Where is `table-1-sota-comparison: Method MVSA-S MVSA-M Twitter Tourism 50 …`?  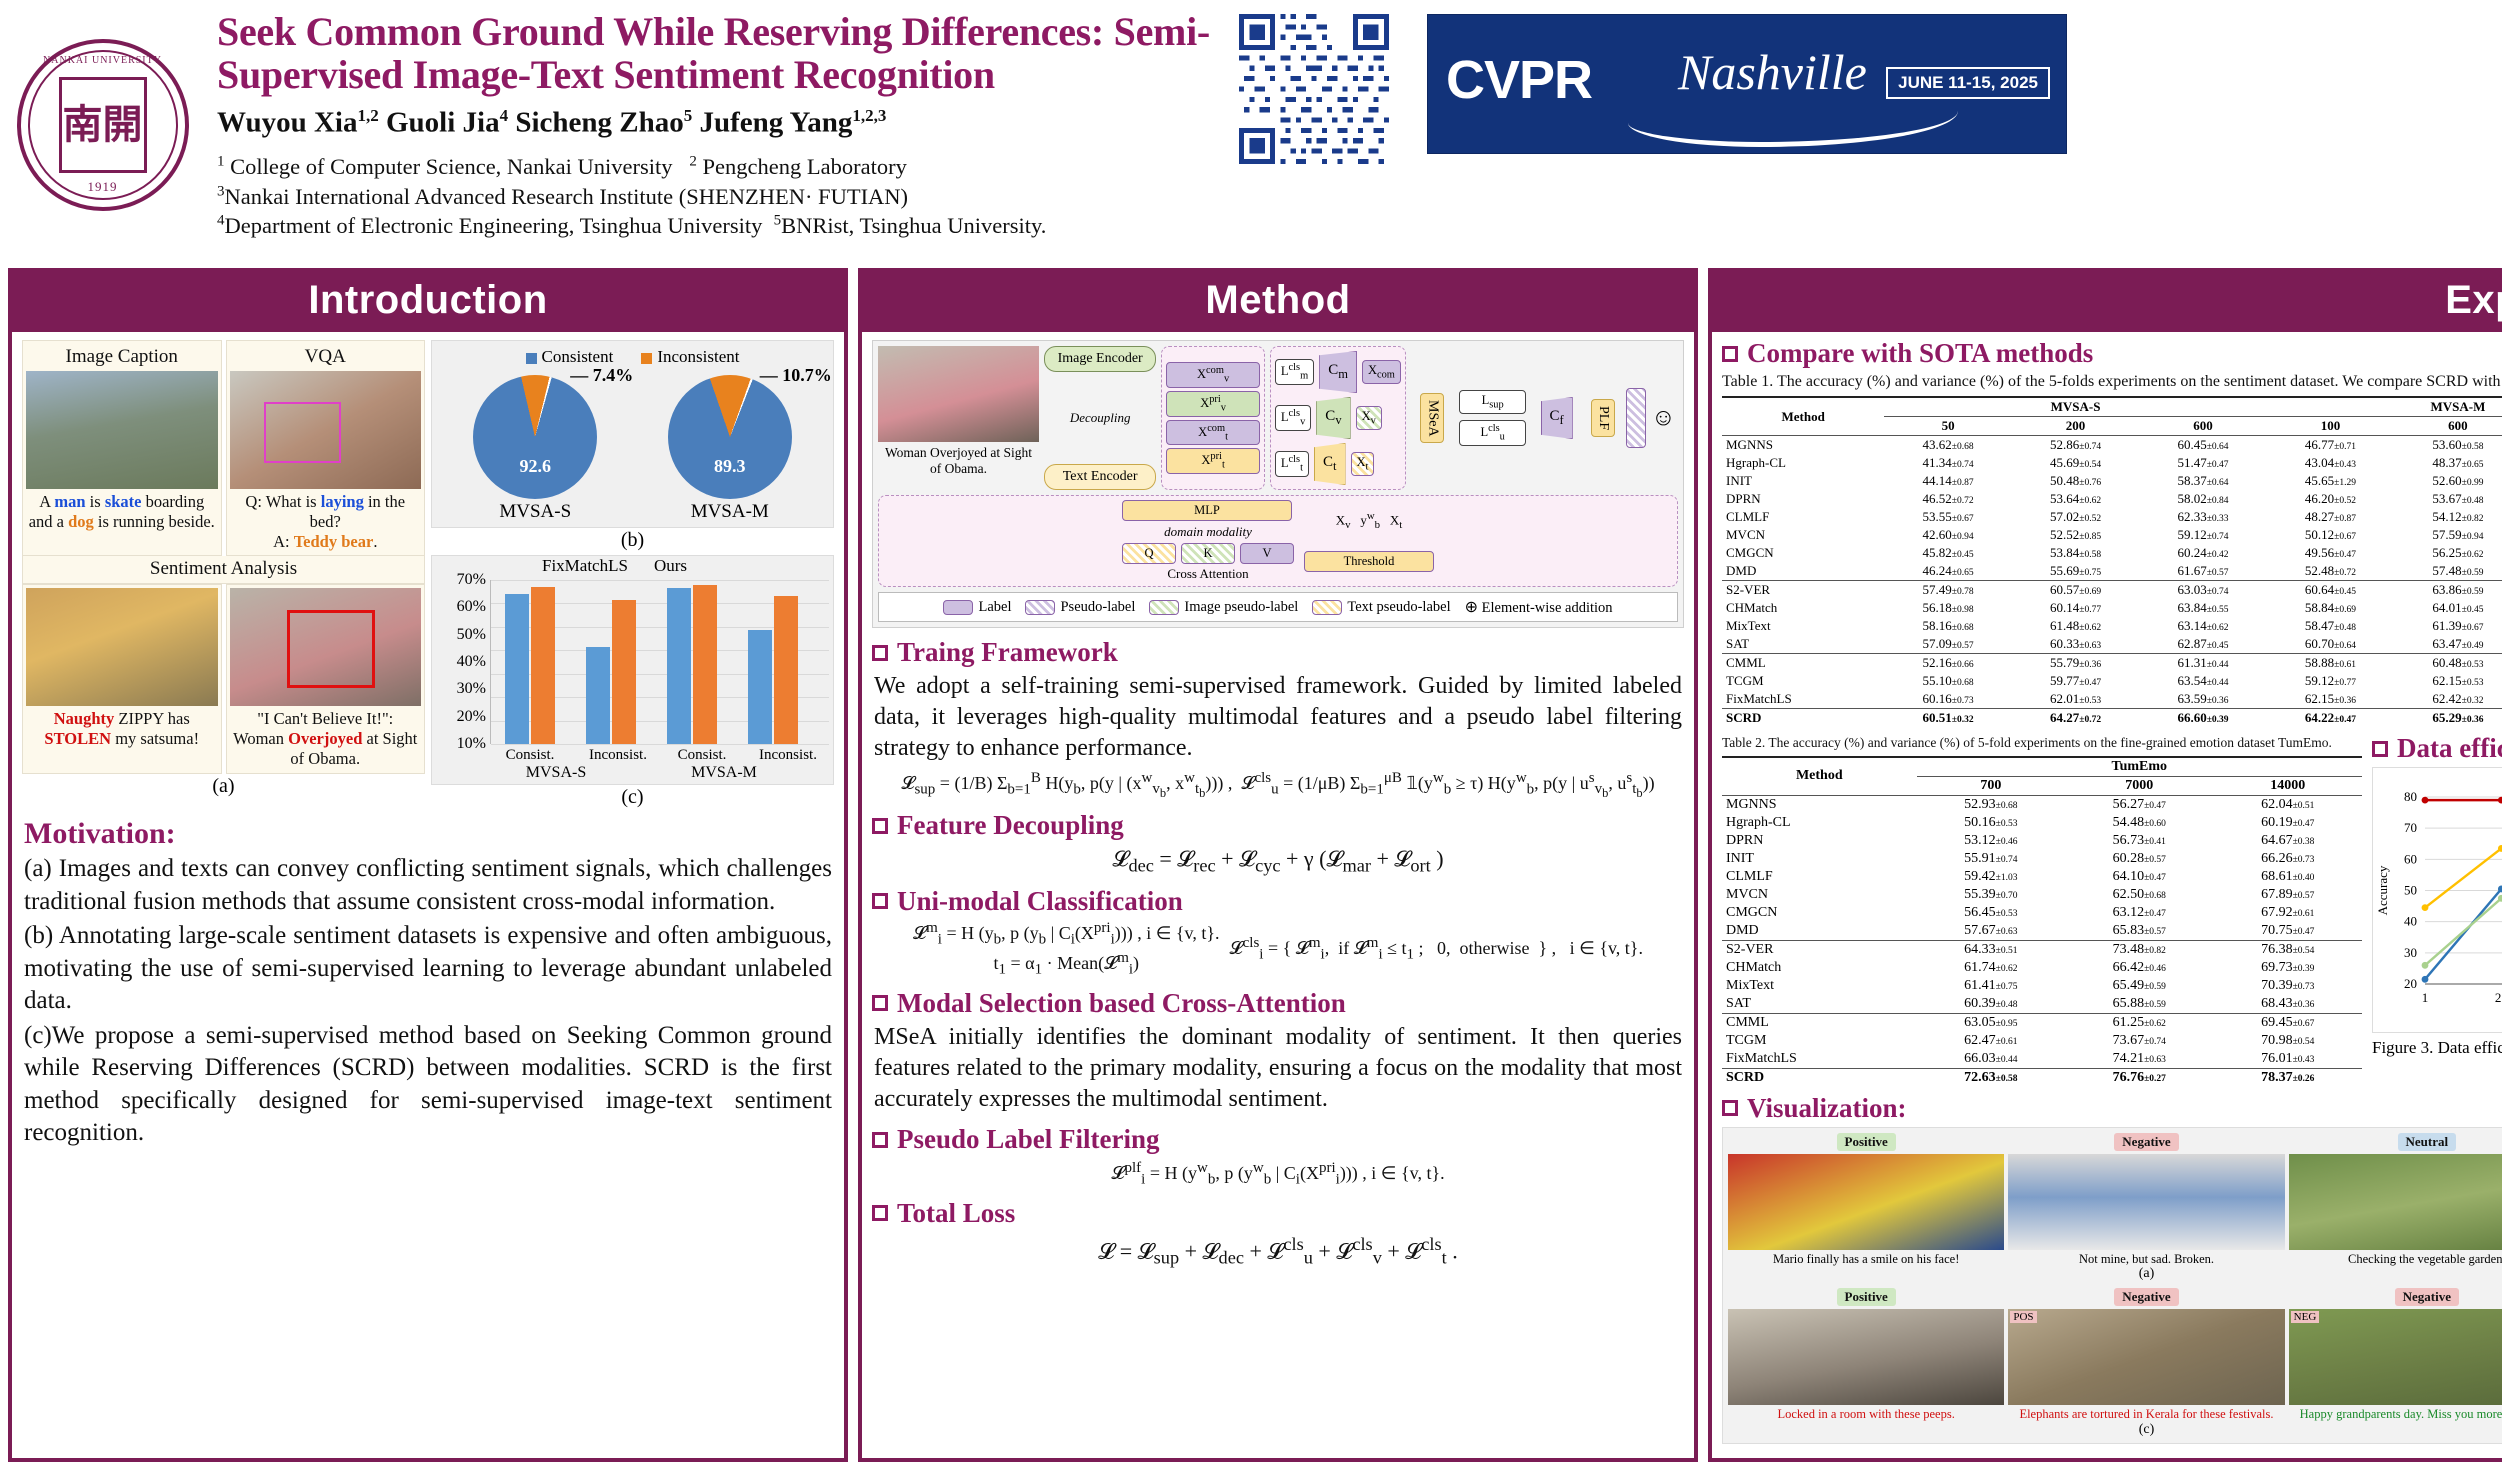
table-1-sota-comparison: Method MVSA-S MVSA-M Twitter Tourism 50 … is located at coordinates (2112, 561).